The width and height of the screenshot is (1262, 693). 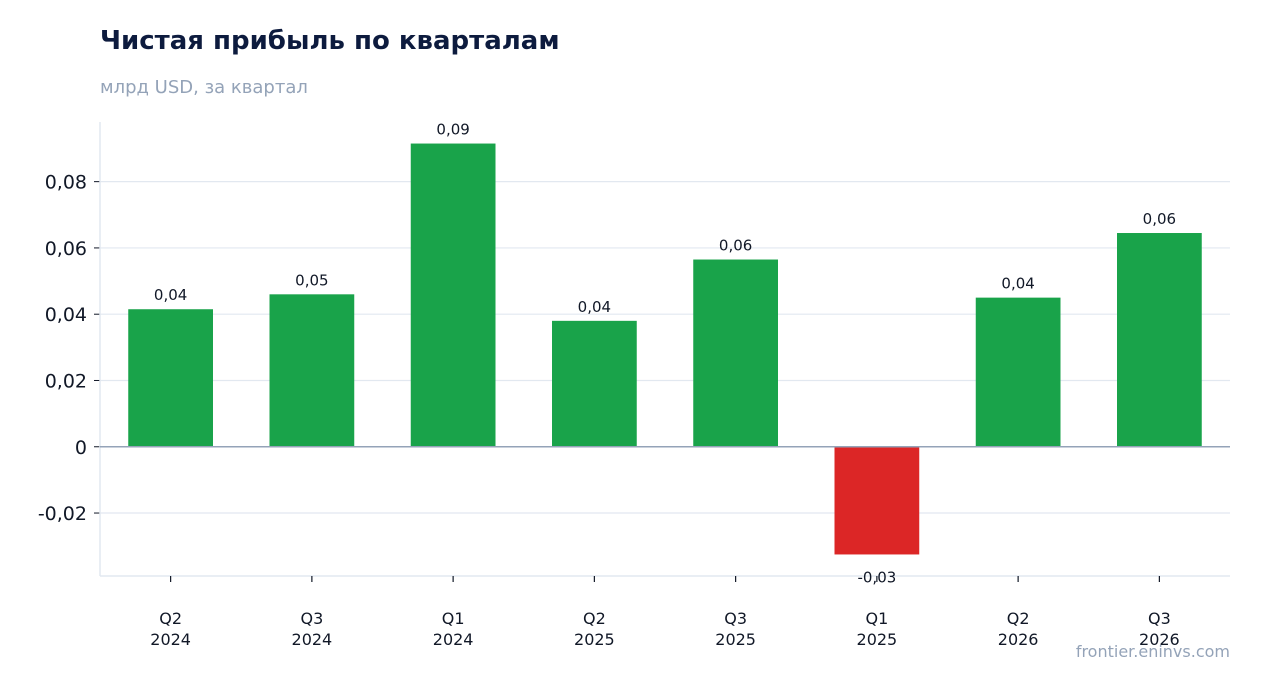 What do you see at coordinates (1018, 629) in the screenshot?
I see `x-tick-label: Q2 2026` at bounding box center [1018, 629].